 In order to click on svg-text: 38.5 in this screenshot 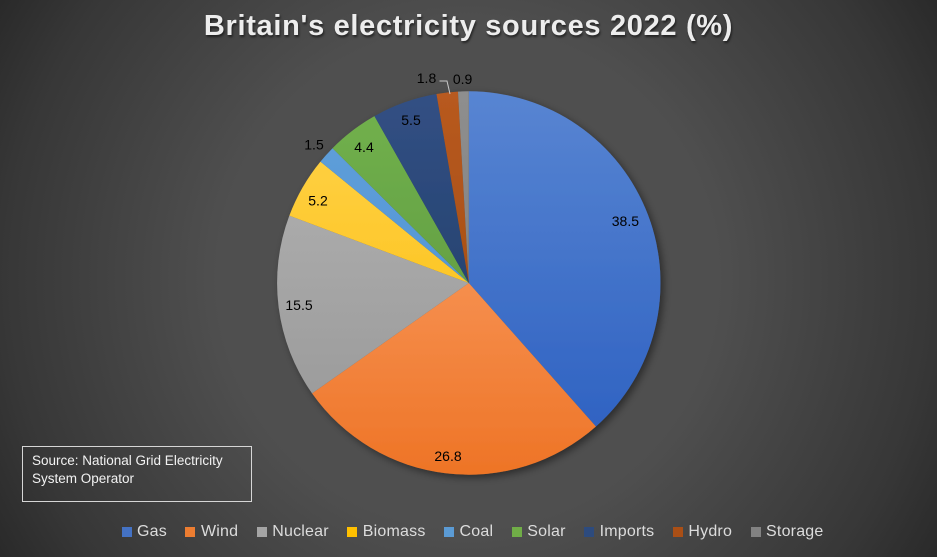, I will do `click(625, 221)`.